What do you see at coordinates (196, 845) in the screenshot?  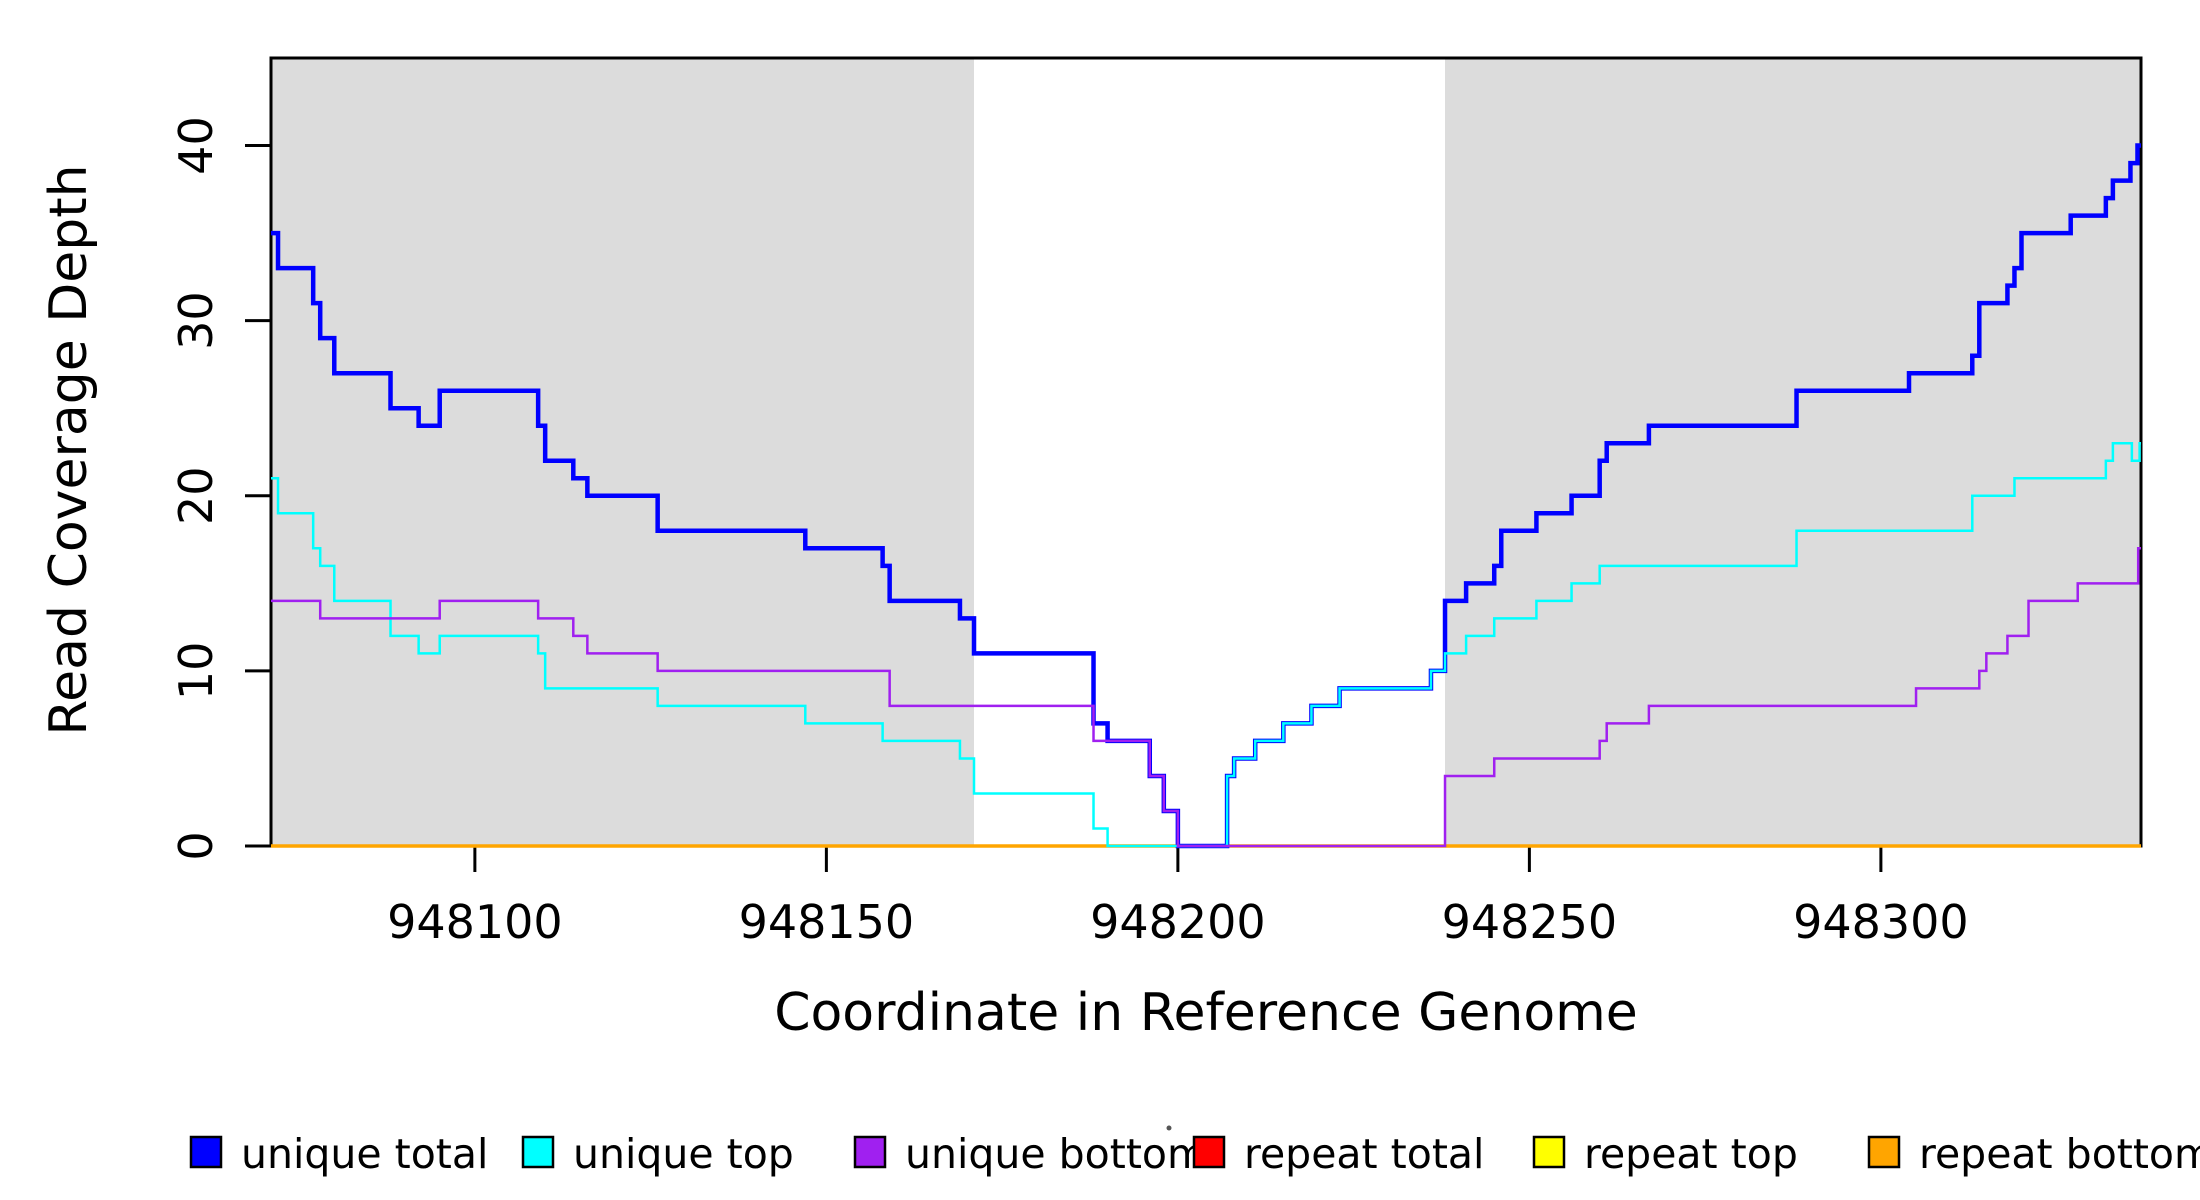 I see `y-tick-label: 0` at bounding box center [196, 845].